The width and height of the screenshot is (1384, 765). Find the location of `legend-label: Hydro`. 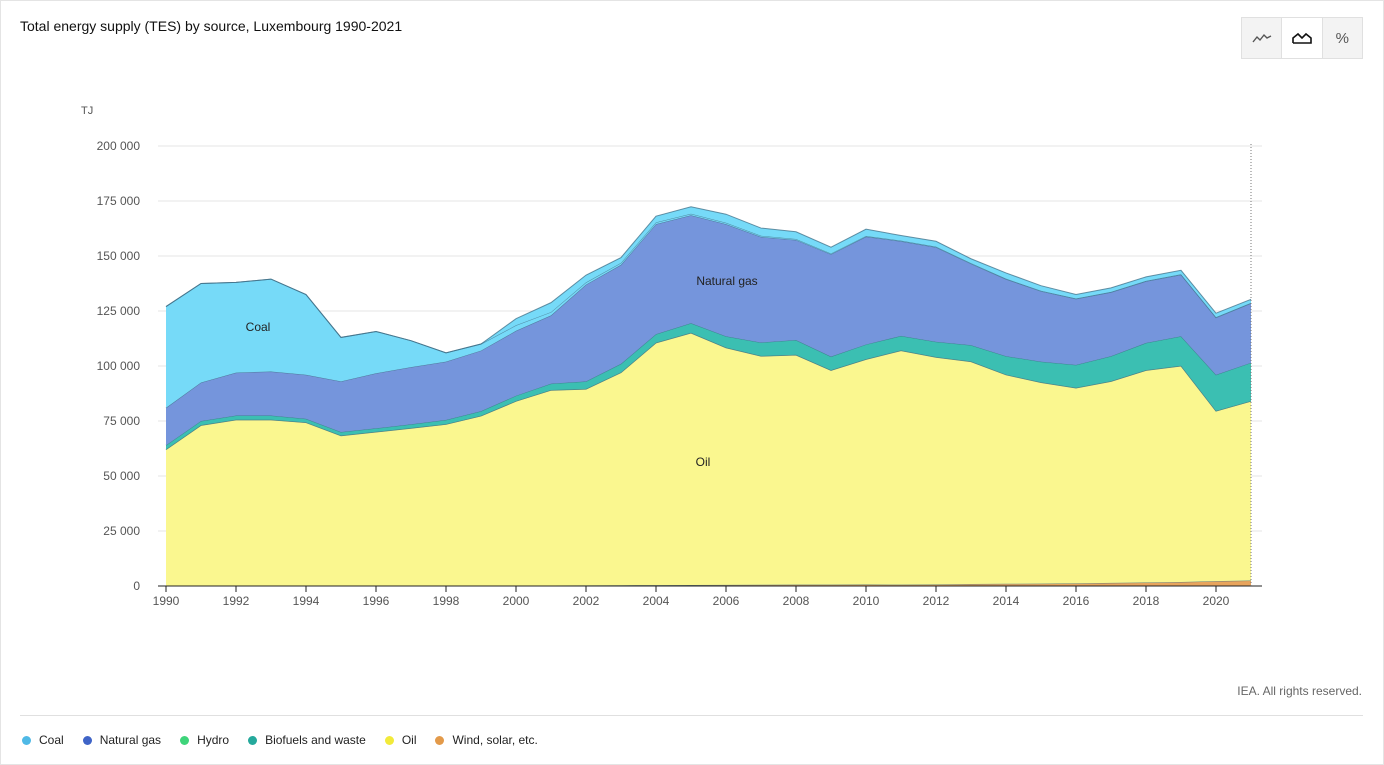

legend-label: Hydro is located at coordinates (213, 740).